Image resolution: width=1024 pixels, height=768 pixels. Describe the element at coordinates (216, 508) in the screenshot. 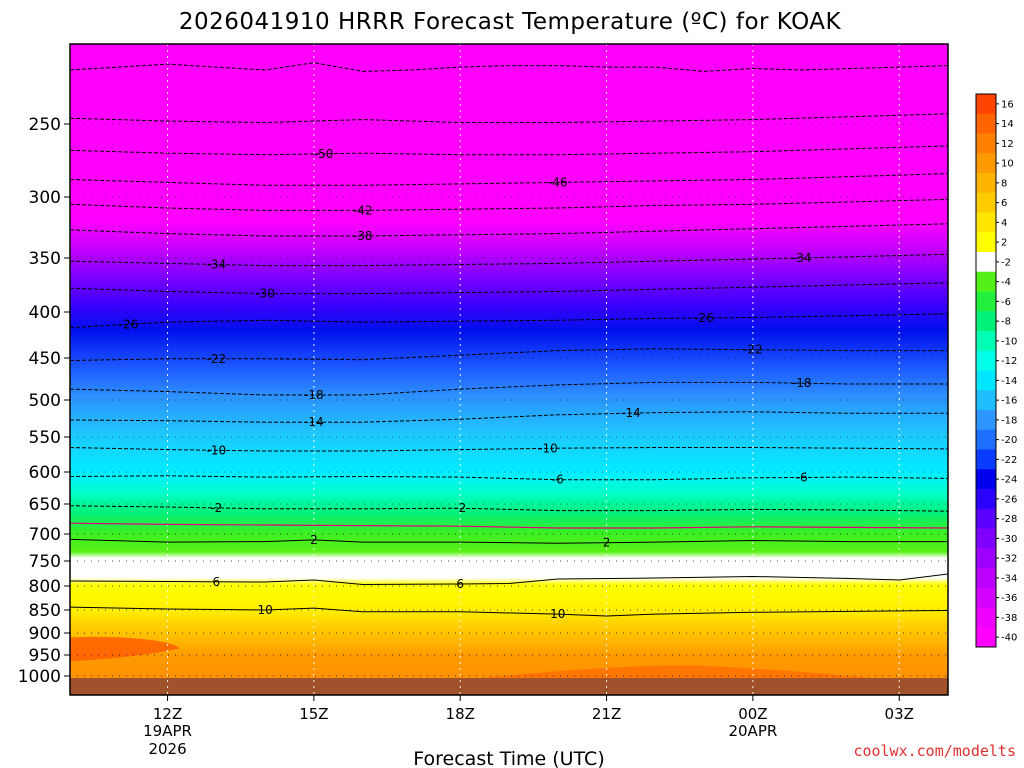

I see `contour-label-14-0: -2` at that location.